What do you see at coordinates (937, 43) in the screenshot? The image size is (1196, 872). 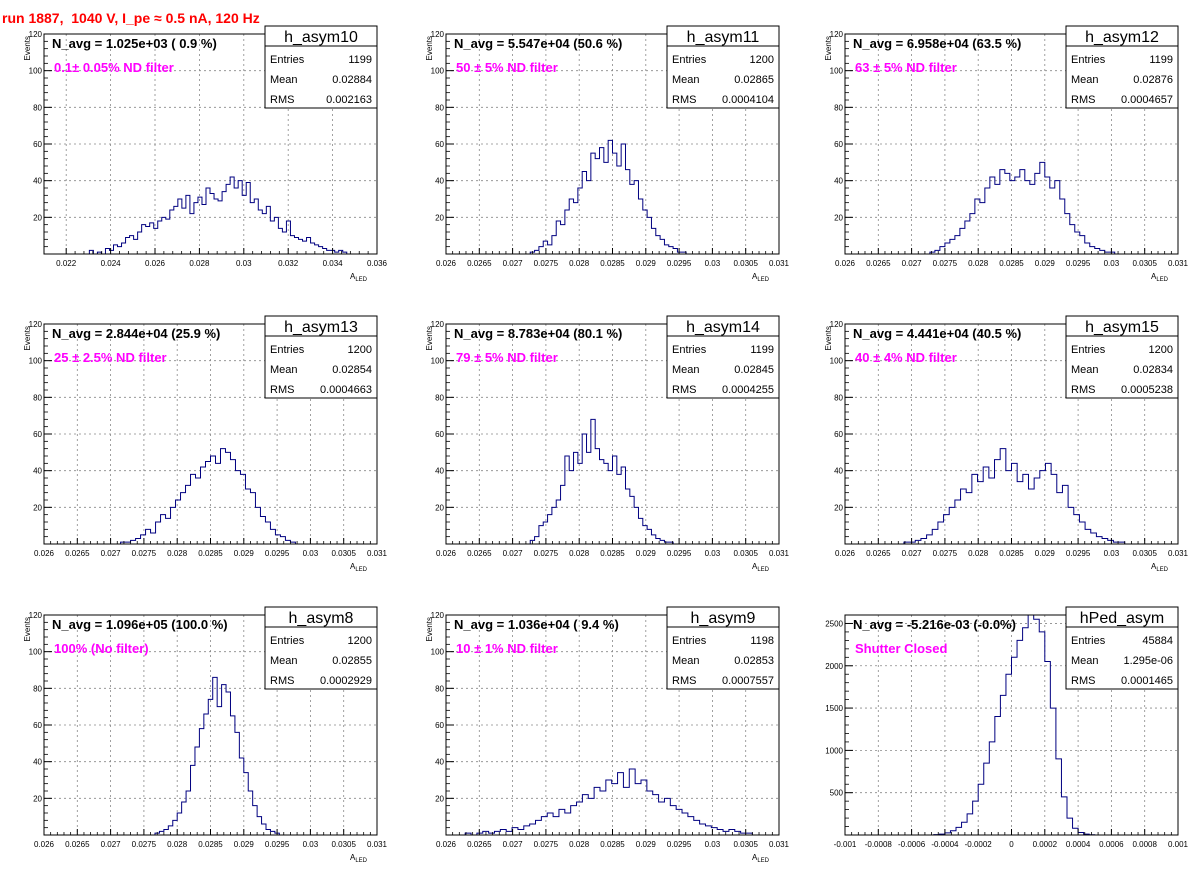 I see `navg-annotation: N_avg = 6.958e+04 (63.5 %)` at bounding box center [937, 43].